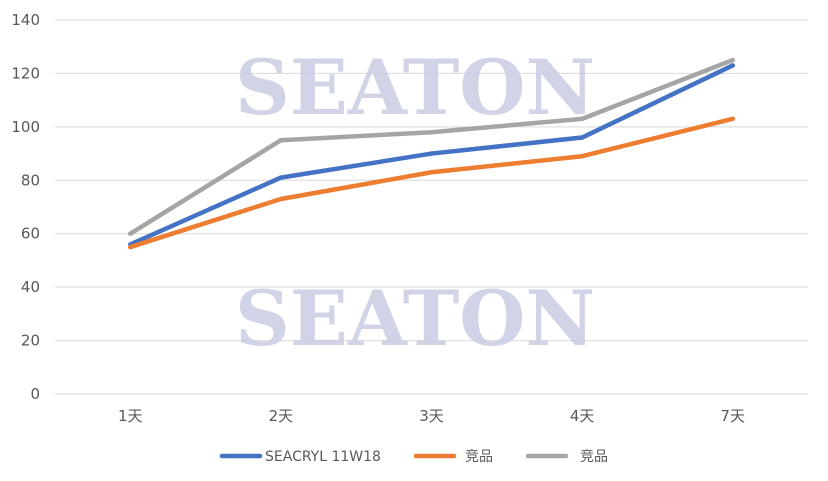 The width and height of the screenshot is (828, 481). I want to click on watermark-top: SEATON, so click(415, 87).